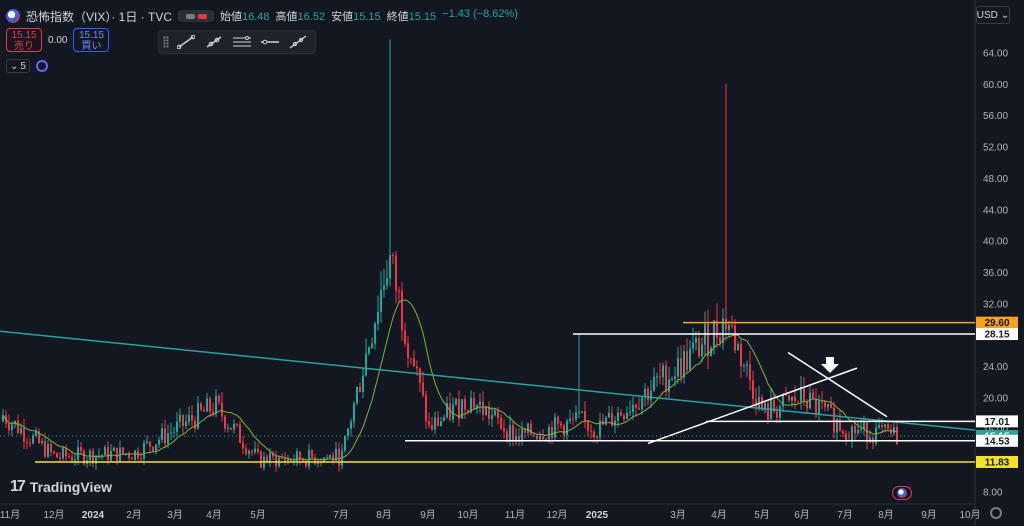 This screenshot has height=526, width=1024. What do you see at coordinates (995, 148) in the screenshot?
I see `y-tick-label: 52.00` at bounding box center [995, 148].